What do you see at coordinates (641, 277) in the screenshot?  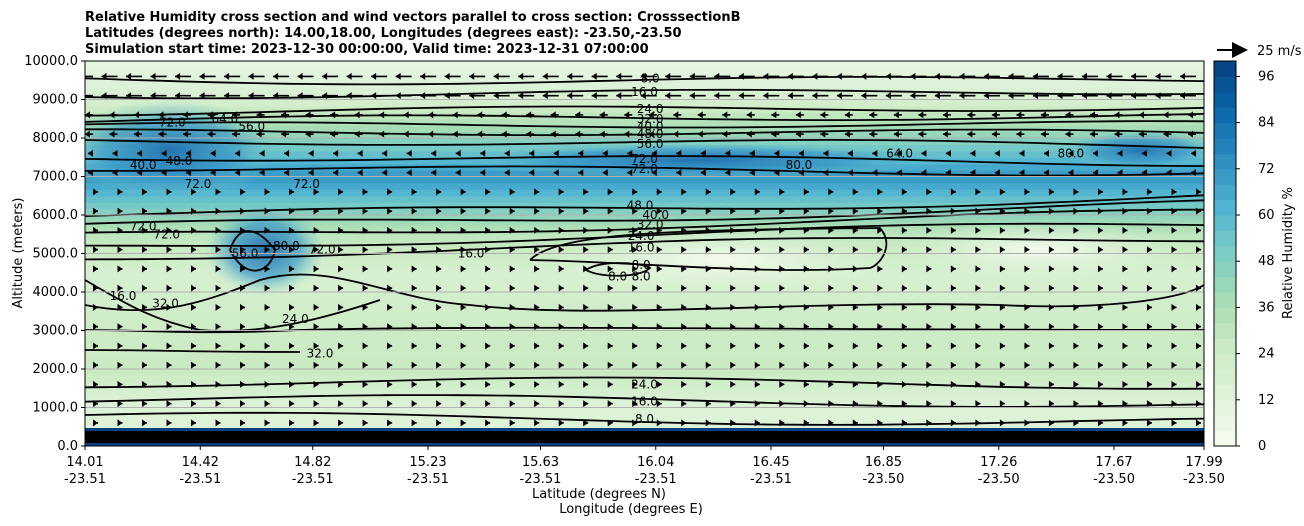 I see `contour-label: 8.0` at bounding box center [641, 277].